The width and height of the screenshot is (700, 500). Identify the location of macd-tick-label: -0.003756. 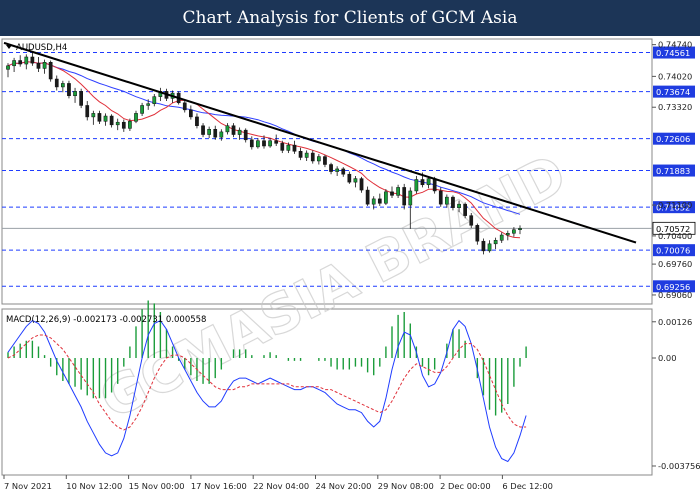
(679, 466).